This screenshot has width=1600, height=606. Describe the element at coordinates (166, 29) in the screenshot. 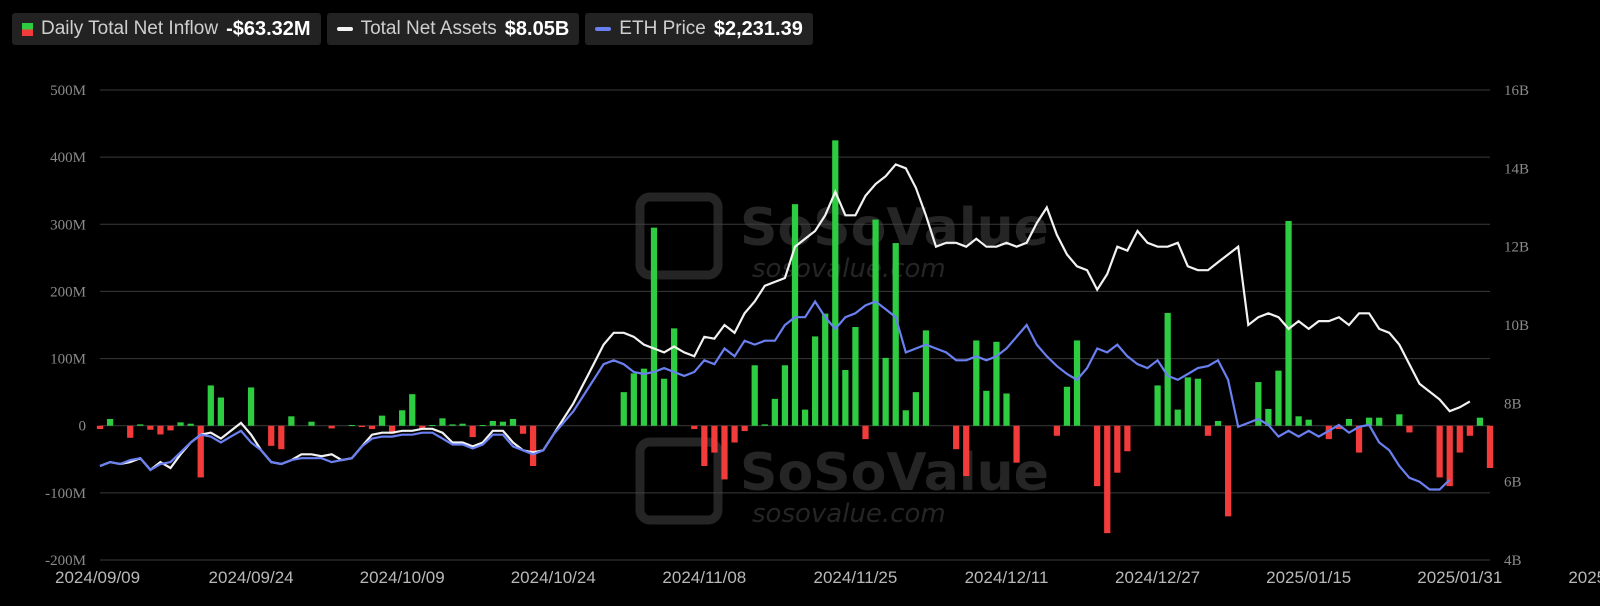

I see `legend-inflow: Daily Total Net Inflow -$63.32M` at that location.